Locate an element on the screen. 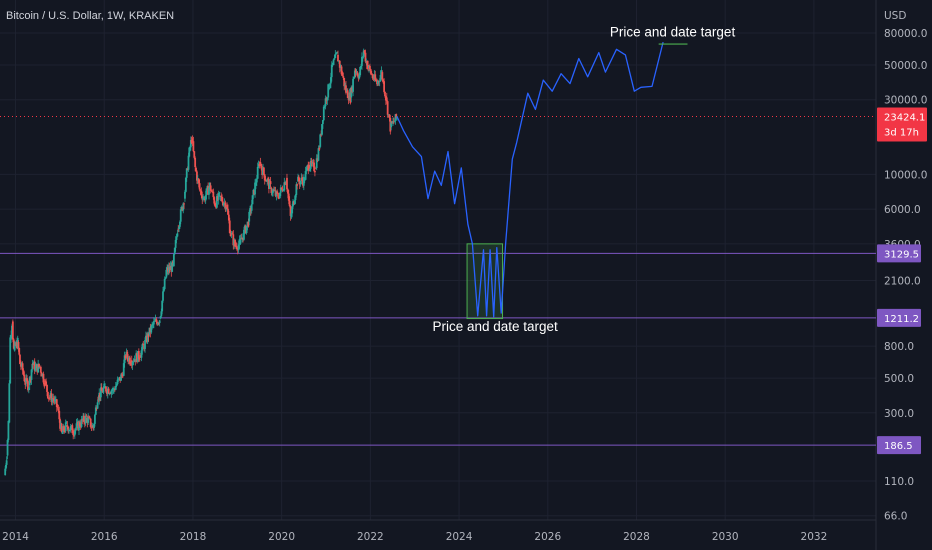 This screenshot has width=932, height=550. y-tick-label: 500.0 is located at coordinates (899, 379).